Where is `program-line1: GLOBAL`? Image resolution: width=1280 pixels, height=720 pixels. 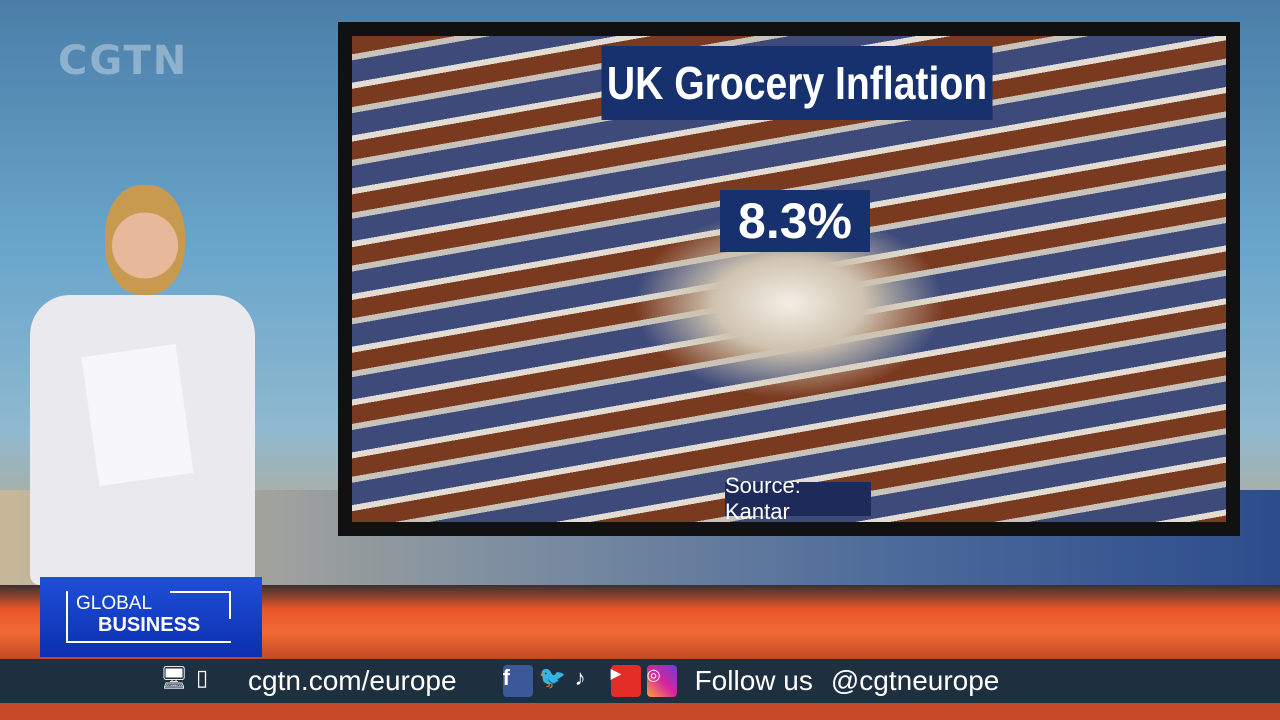
program-line1: GLOBAL is located at coordinates (114, 603).